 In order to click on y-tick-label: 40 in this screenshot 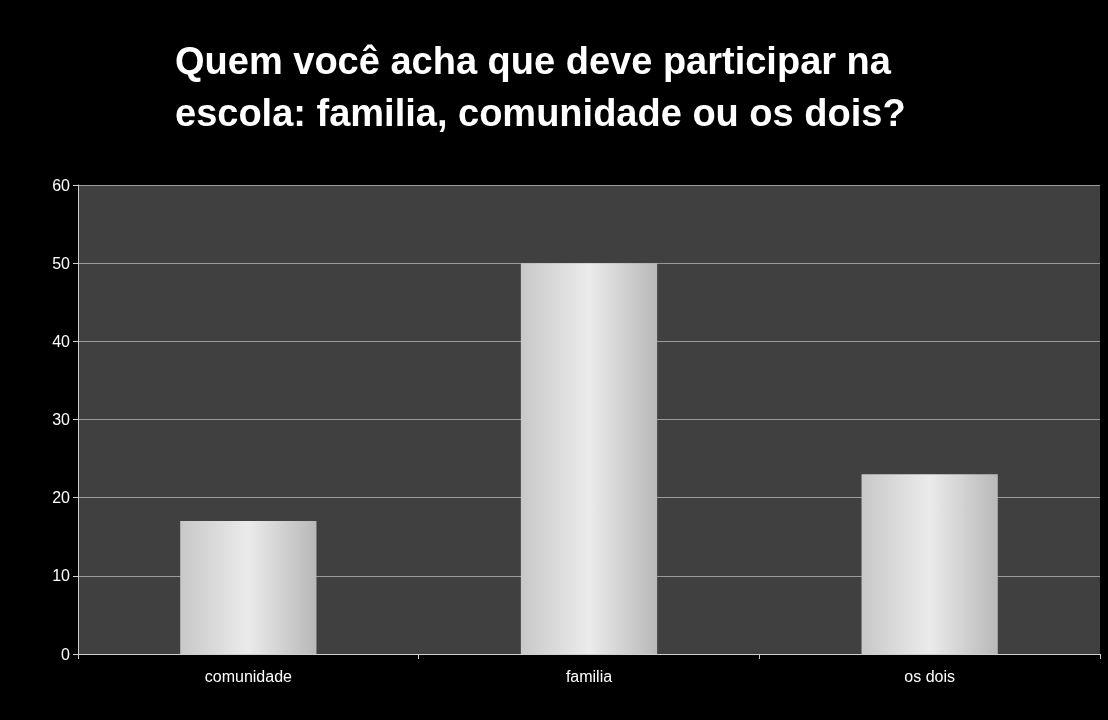, I will do `click(61, 341)`.